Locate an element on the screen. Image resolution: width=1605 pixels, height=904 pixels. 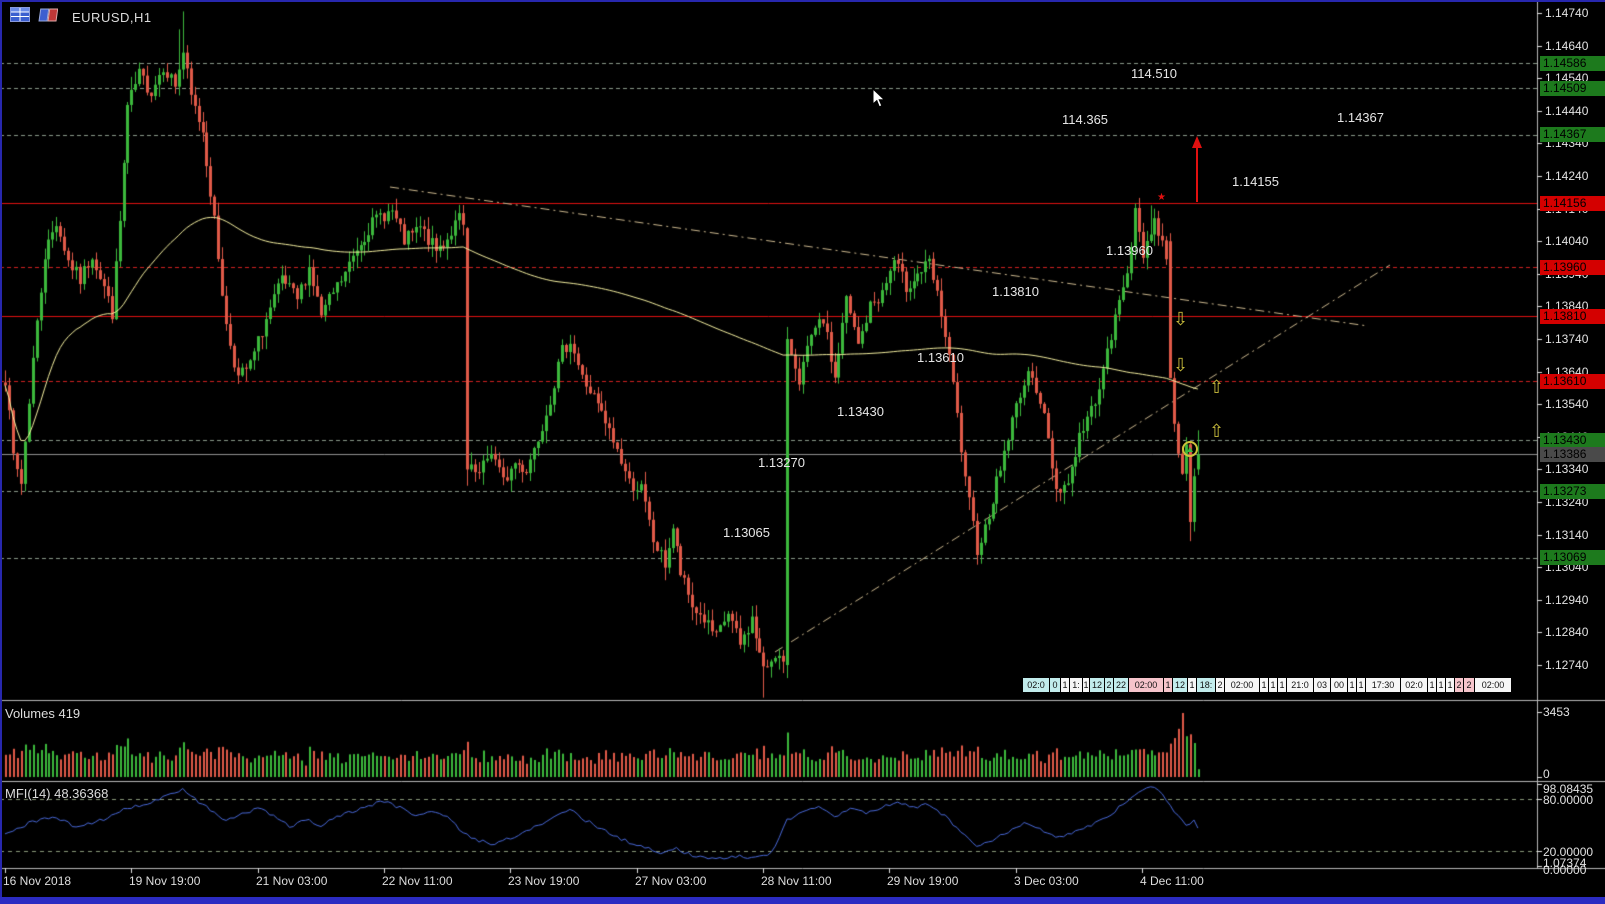
mfi-scale-label: 98.08435 is located at coordinates (1568, 789).